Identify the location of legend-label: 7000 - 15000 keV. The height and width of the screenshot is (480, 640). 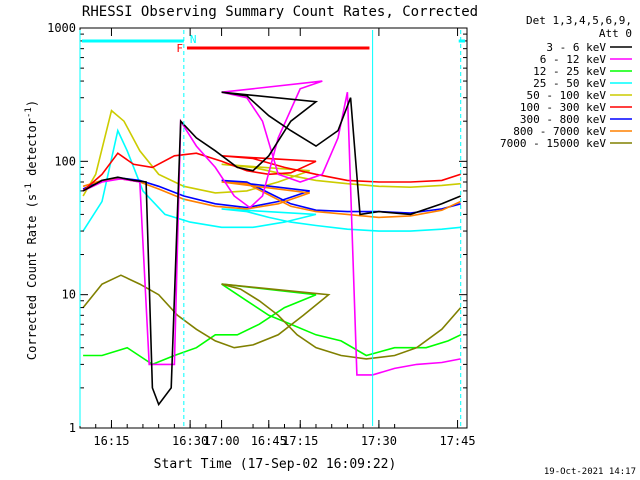
(553, 143).